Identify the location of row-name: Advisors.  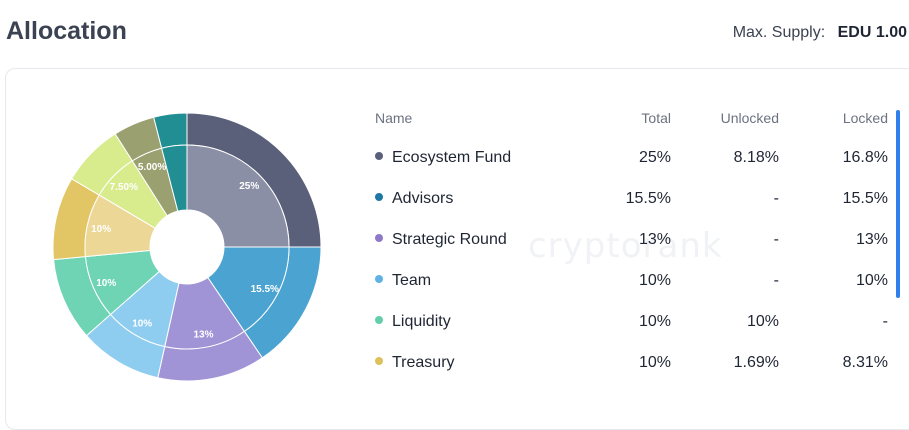
(423, 198).